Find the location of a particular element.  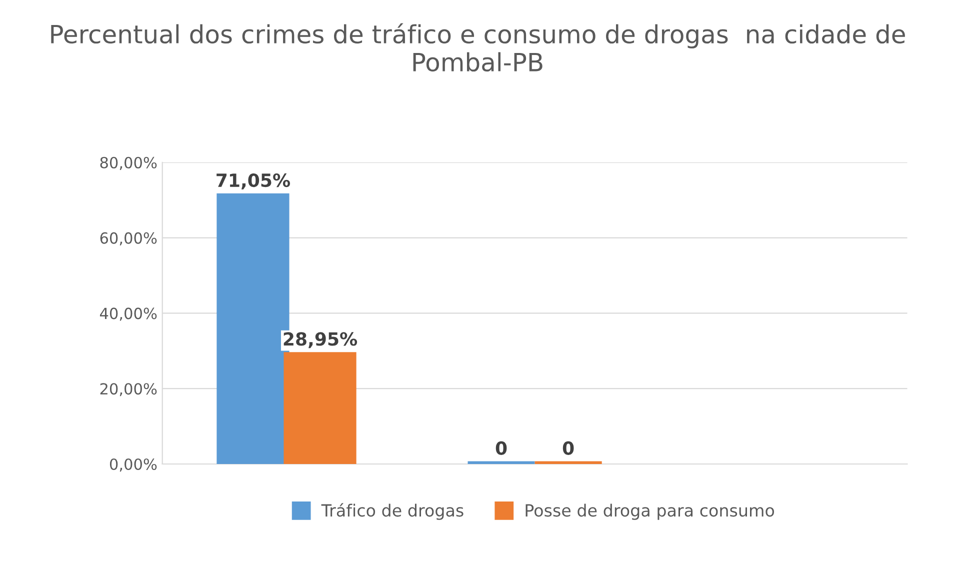

data-label: 71,05% is located at coordinates (253, 181).